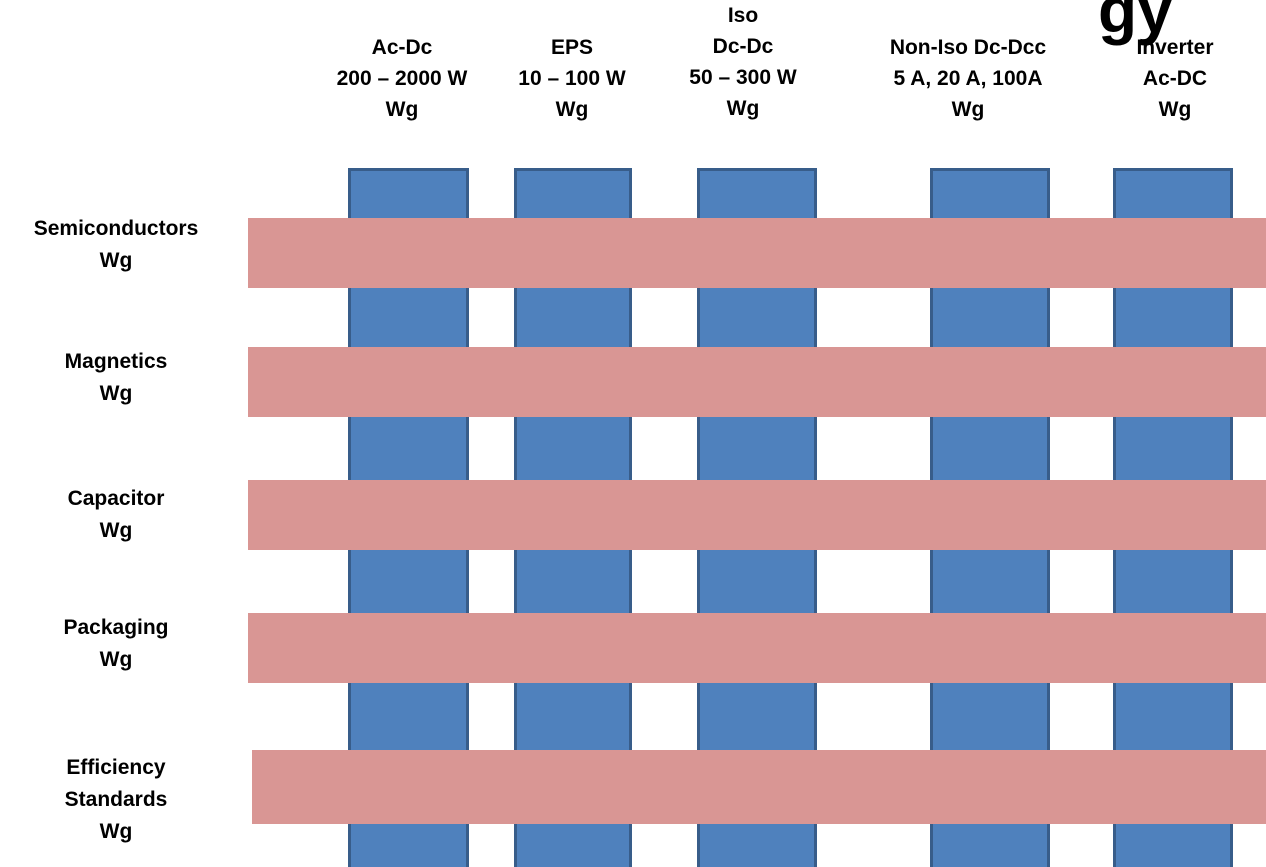  I want to click on row-label-capacitor: Capacitor Wg, so click(116, 515).